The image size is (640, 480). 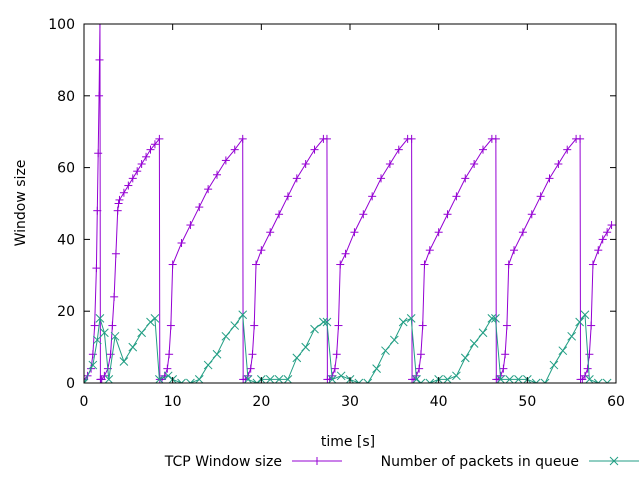 I want to click on legend-entry-tcp: TCP Window size, so click(x=253, y=462).